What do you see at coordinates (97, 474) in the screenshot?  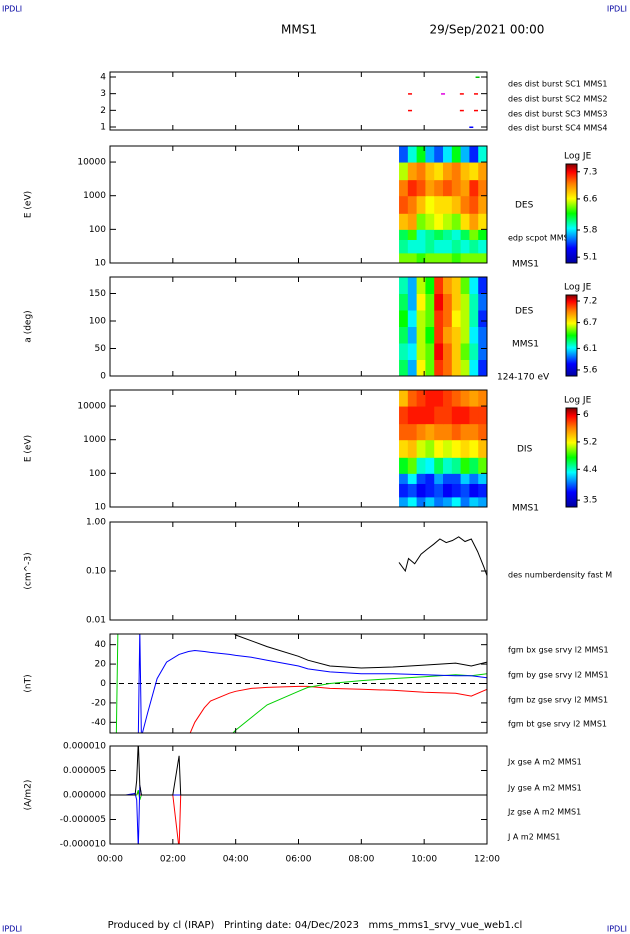 I see `y-tick-label: 100` at bounding box center [97, 474].